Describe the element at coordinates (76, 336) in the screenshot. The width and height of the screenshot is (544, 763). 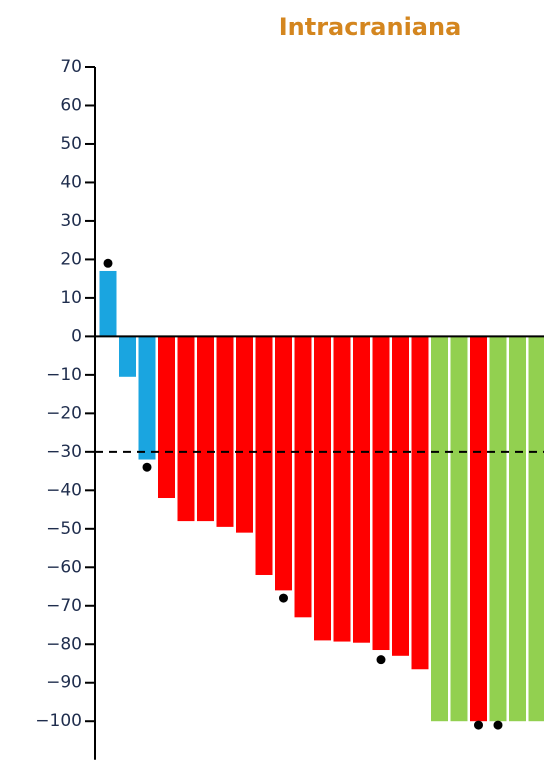
I see `y-tick-label: 0` at that location.